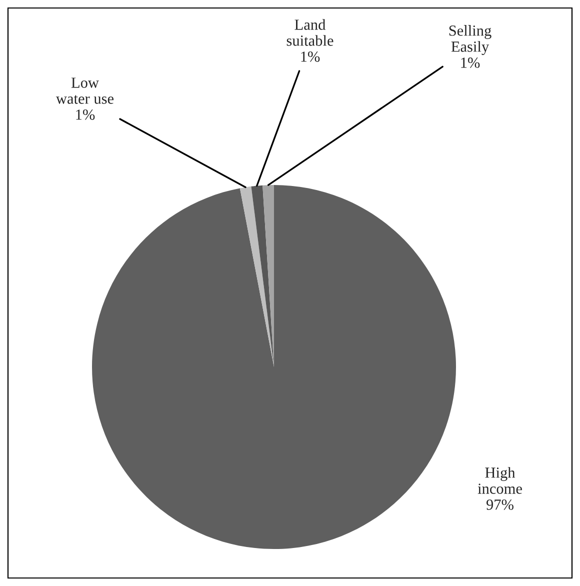 The height and width of the screenshot is (586, 580). What do you see at coordinates (85, 91) in the screenshot?
I see `slice-label: Low water use` at bounding box center [85, 91].